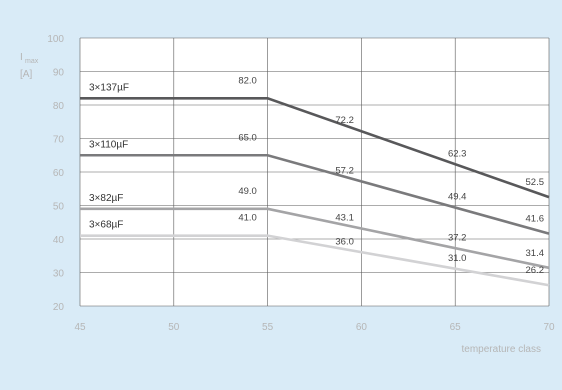  Describe the element at coordinates (29, 66) in the screenshot. I see `y-axis-title: I max [A]` at that location.